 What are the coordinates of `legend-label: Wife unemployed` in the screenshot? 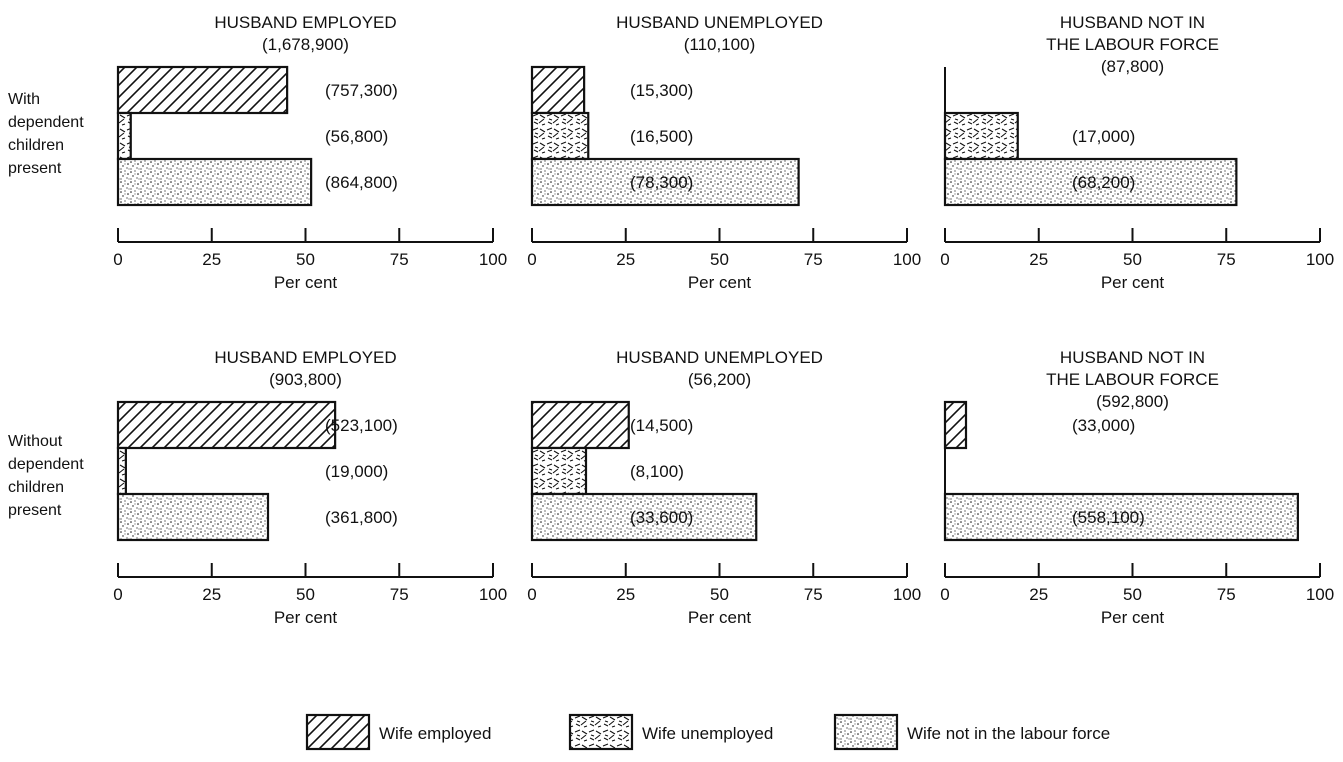 It's located at (707, 733).